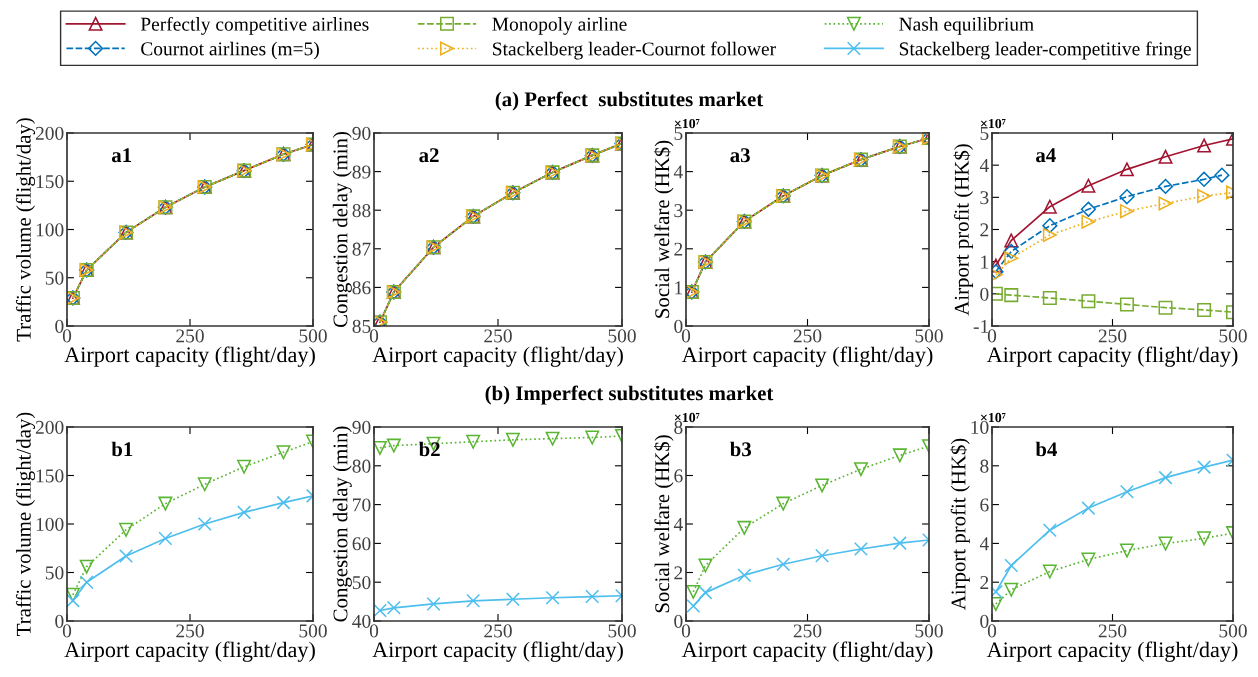 The width and height of the screenshot is (1258, 677). I want to click on annotation: a2, so click(429, 155).